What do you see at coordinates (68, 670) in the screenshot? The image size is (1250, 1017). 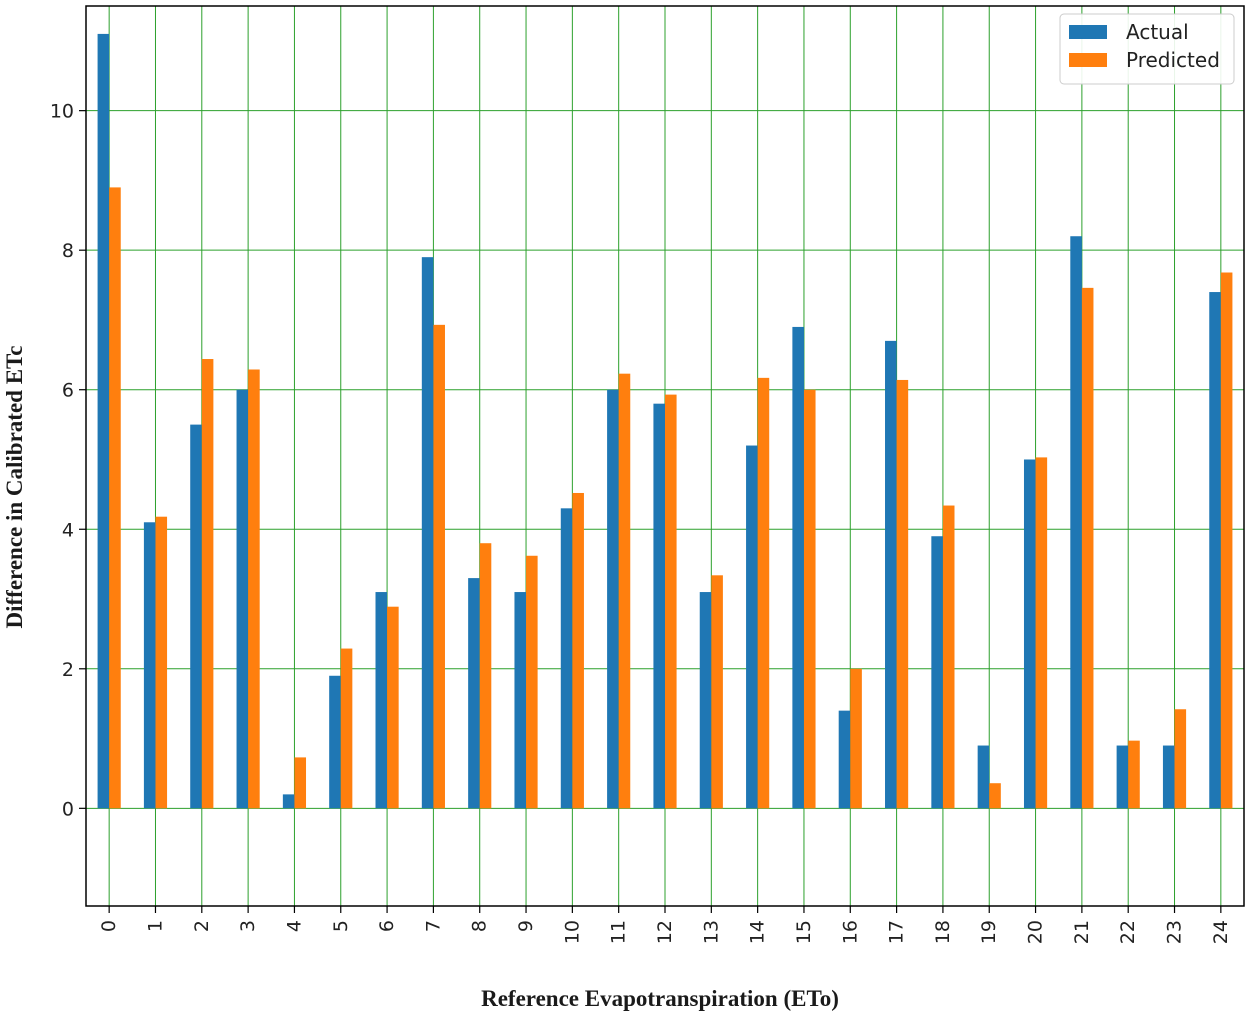 I see `y-tick-label: 2` at bounding box center [68, 670].